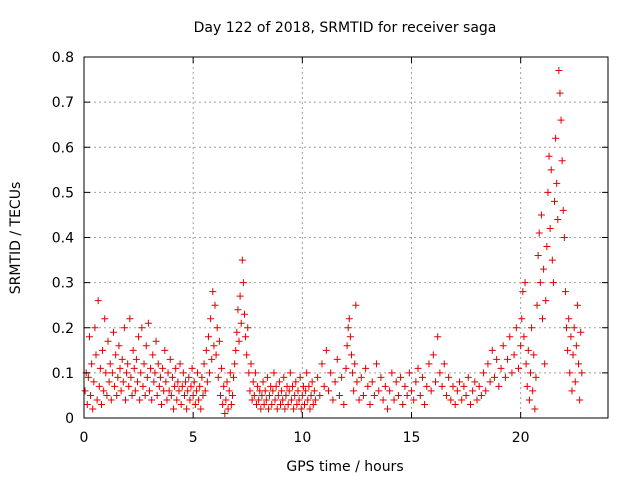  I want to click on x-tick-label: 5, so click(193, 438).